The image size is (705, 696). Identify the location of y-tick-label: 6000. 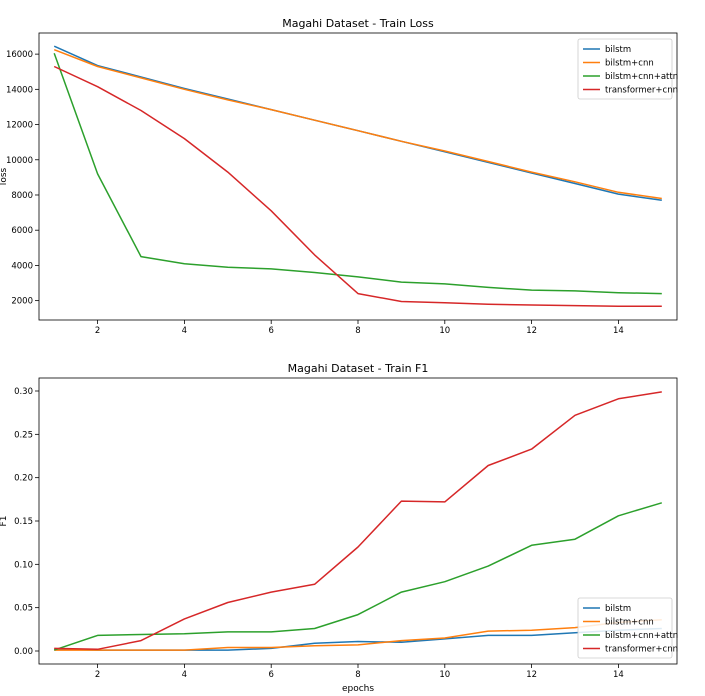
(22, 231).